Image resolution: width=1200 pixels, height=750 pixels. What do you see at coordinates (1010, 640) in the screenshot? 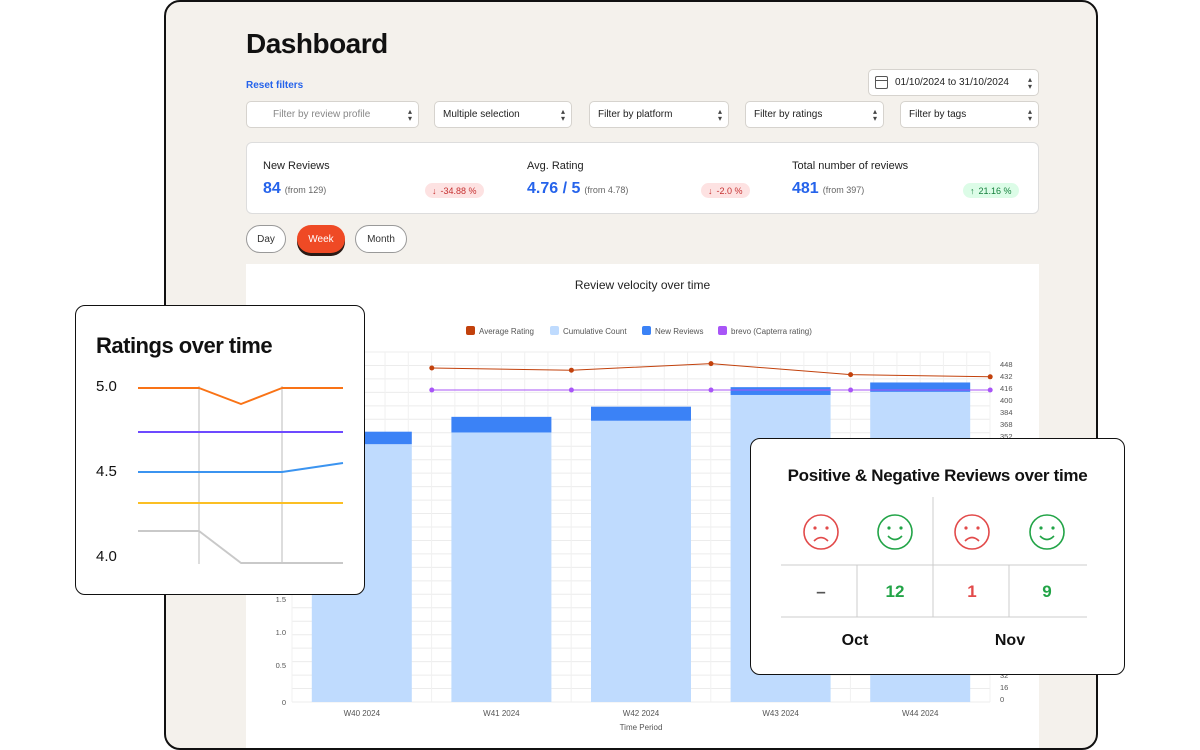
I see `month-label-nov: Nov` at bounding box center [1010, 640].